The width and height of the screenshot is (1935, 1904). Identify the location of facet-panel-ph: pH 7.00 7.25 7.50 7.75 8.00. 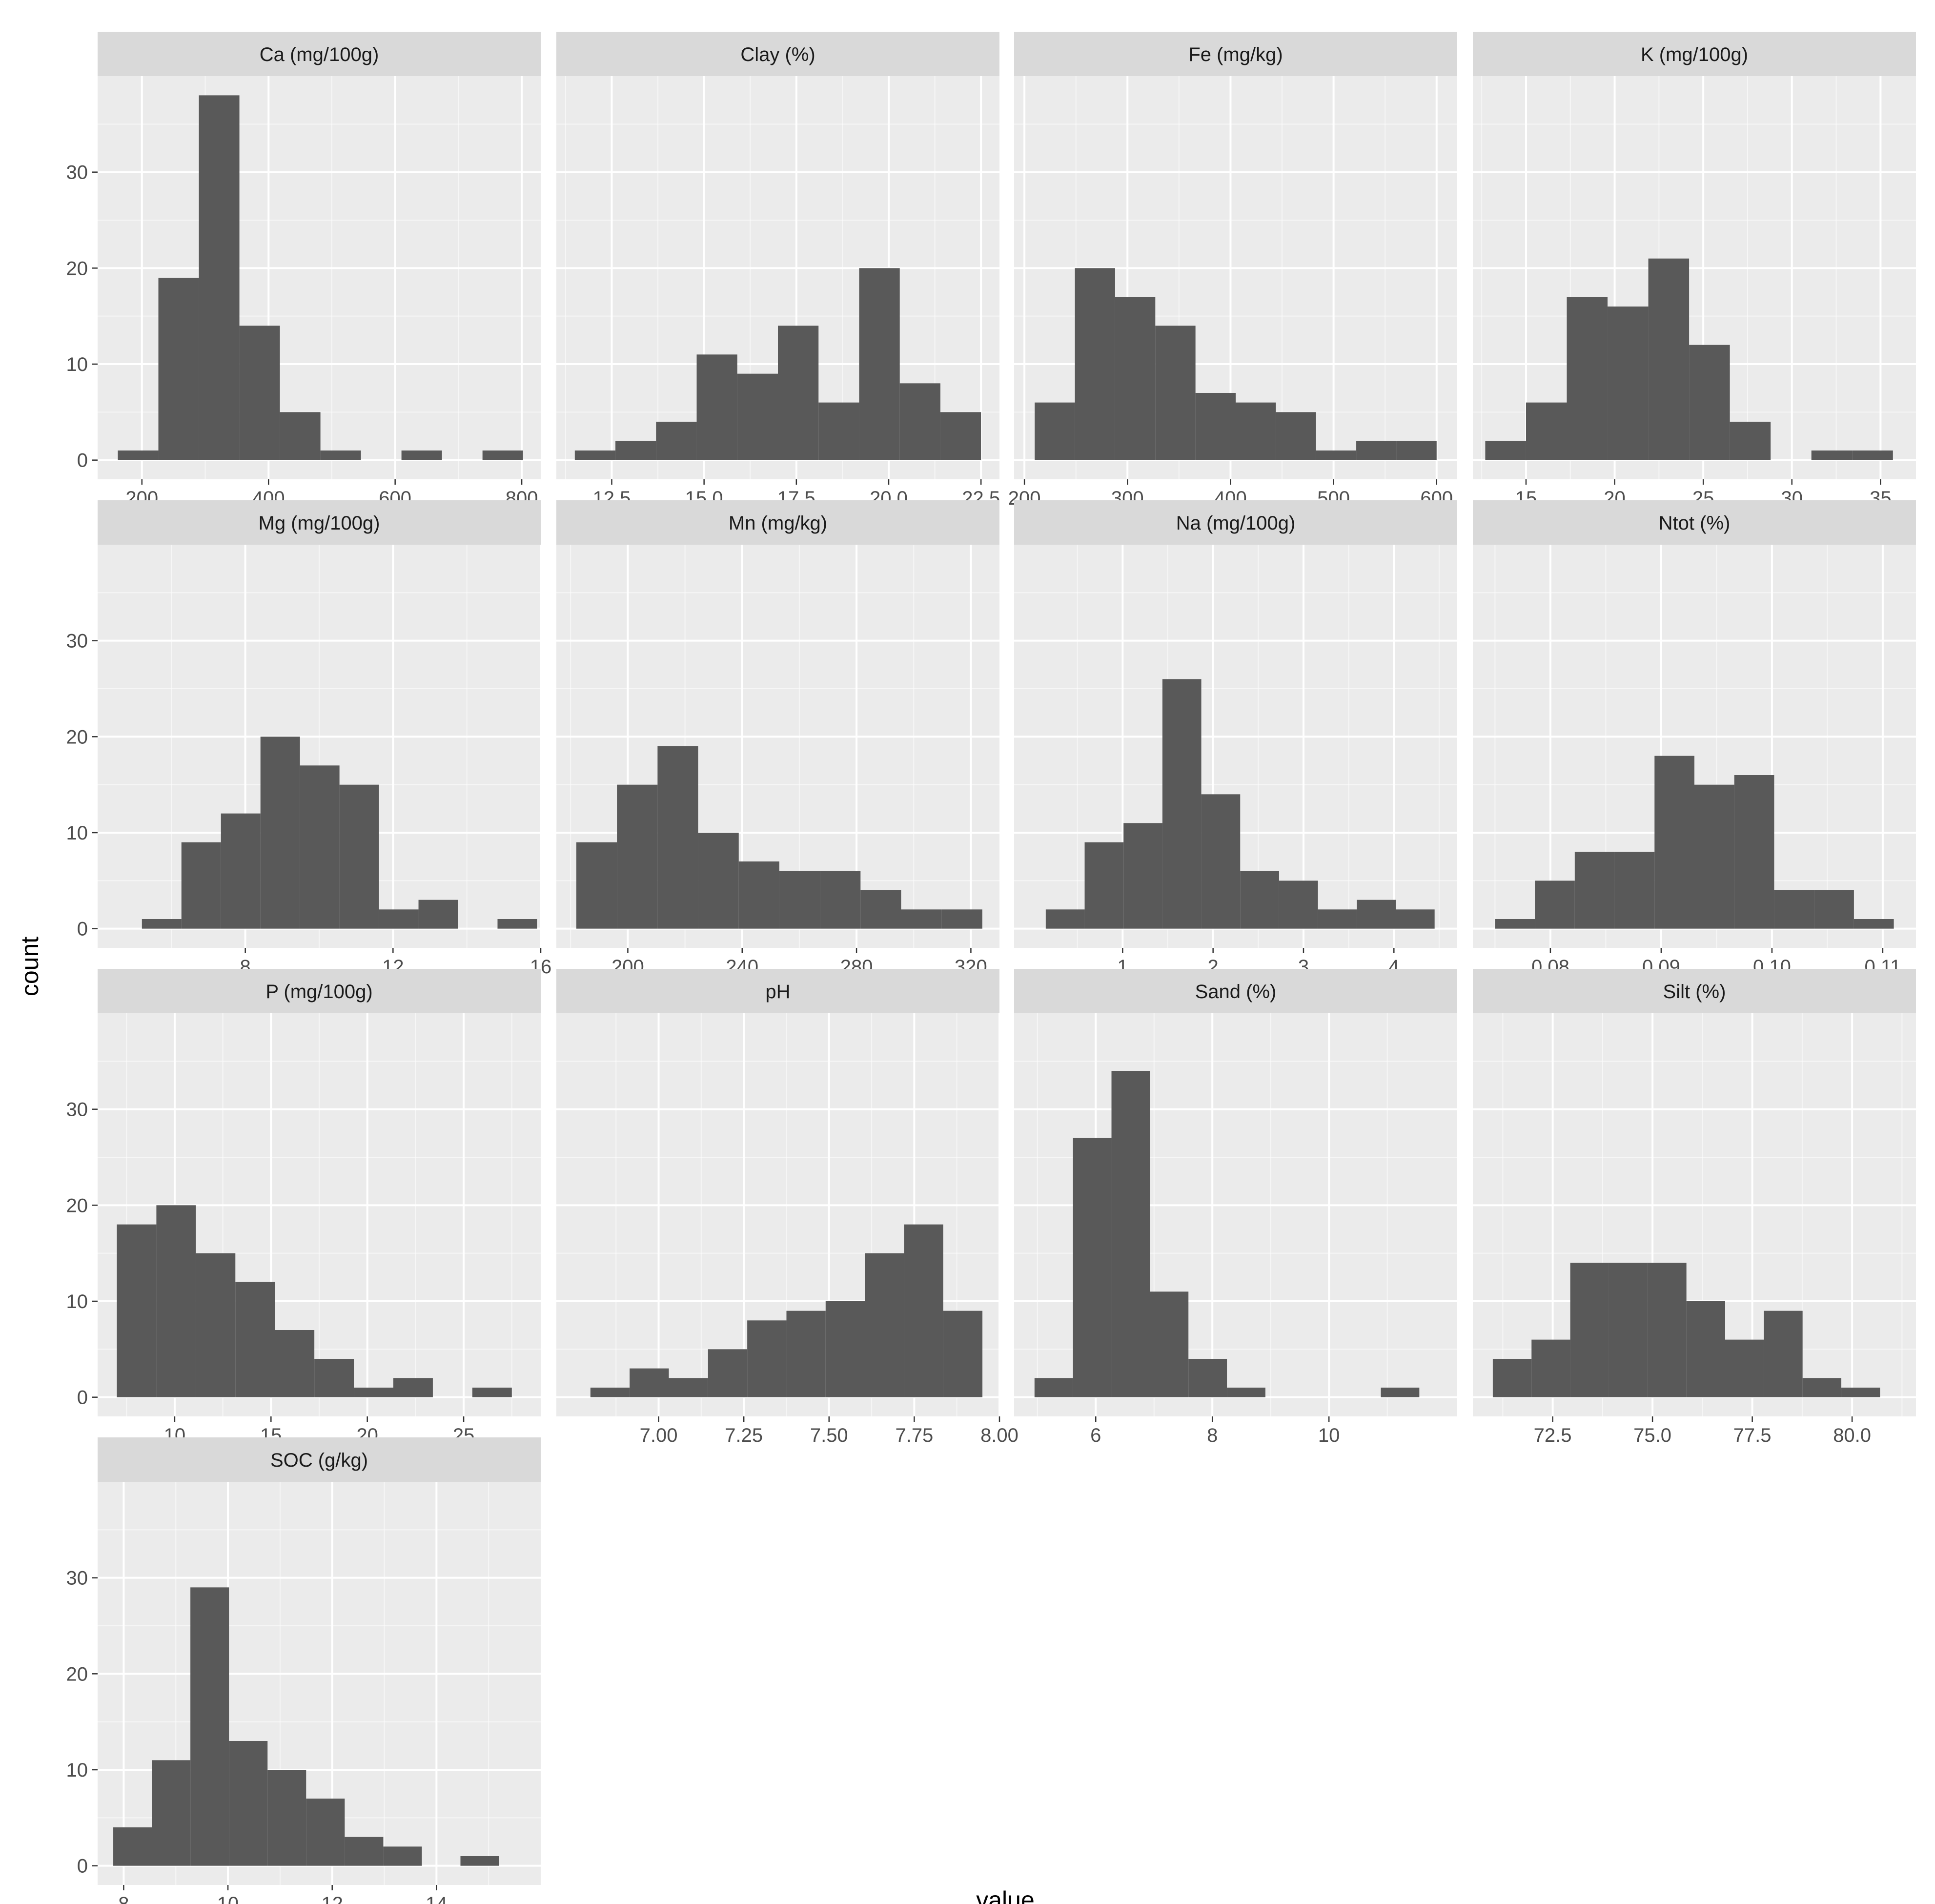
(787, 1207).